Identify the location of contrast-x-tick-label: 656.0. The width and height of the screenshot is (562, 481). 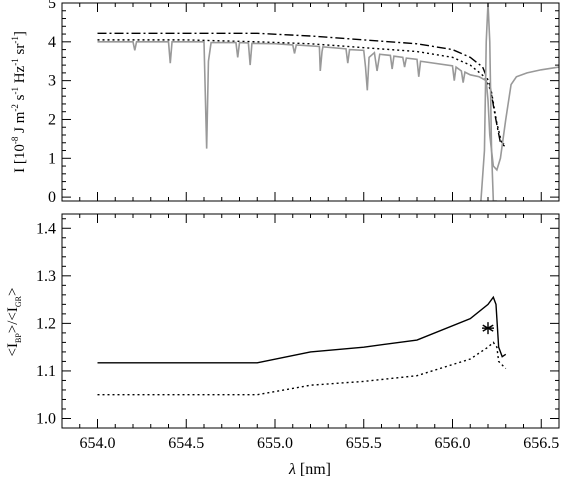
(453, 443).